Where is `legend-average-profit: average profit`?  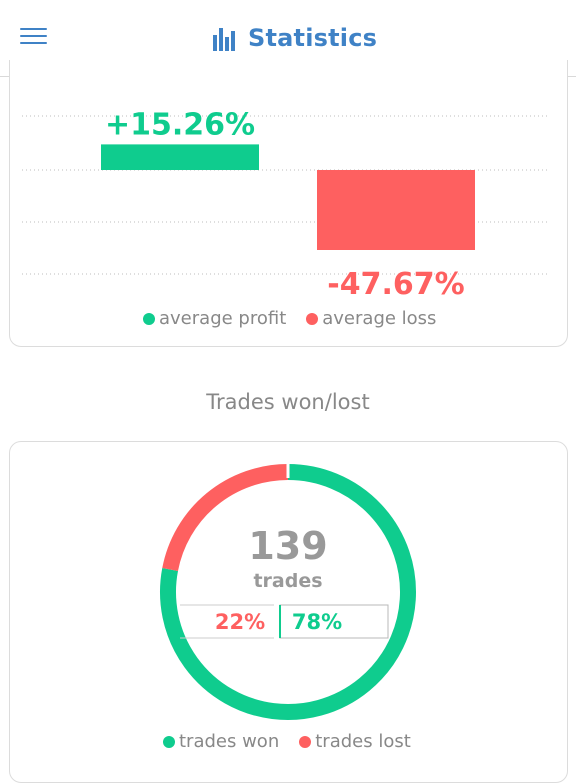
legend-average-profit: average profit is located at coordinates (214, 318).